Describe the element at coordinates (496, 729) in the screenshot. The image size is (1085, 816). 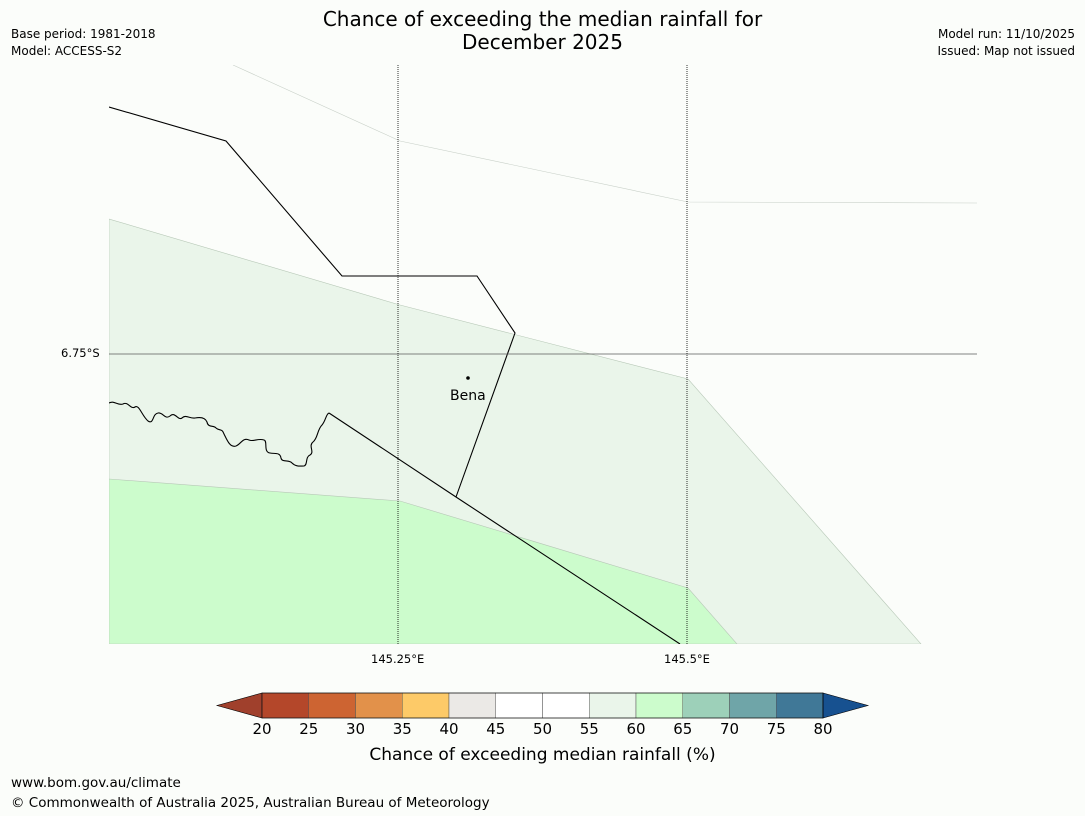
I see `colorbar-tick-label: 45` at that location.